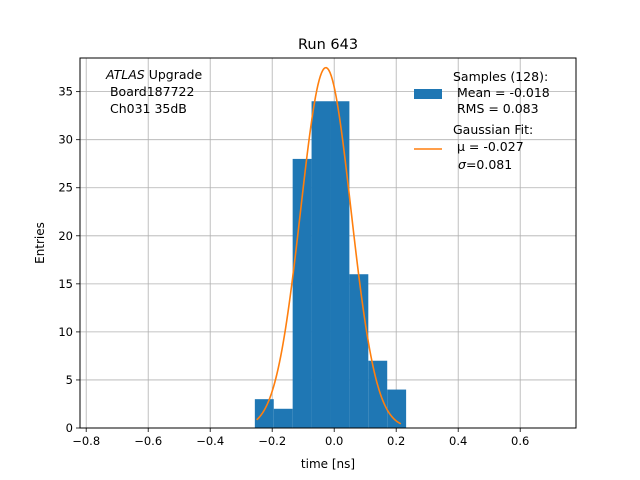  I want to click on legend-sigma-symbol: σ, so click(462, 164).